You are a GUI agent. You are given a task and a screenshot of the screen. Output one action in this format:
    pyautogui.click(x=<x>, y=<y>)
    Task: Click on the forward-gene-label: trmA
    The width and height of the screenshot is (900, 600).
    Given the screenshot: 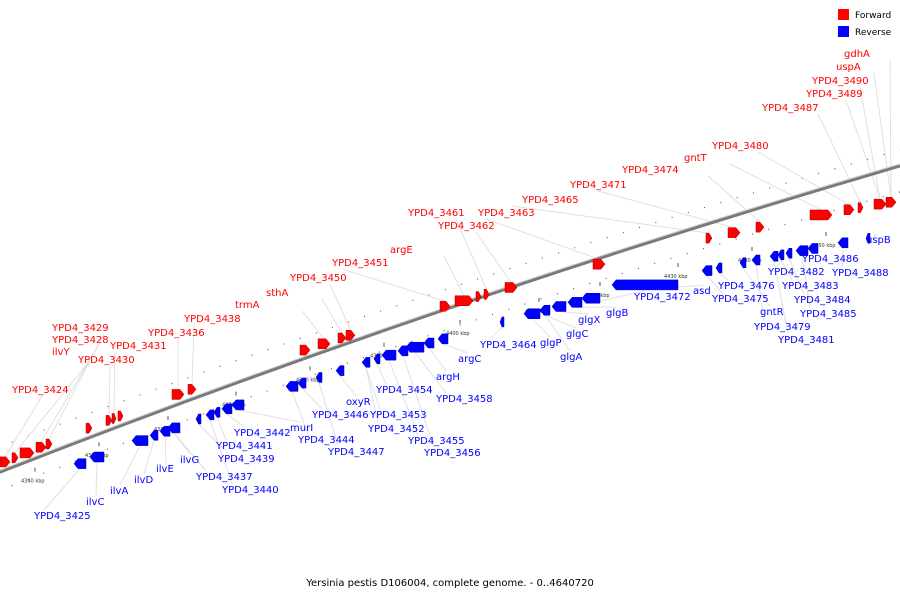 What is the action you would take?
    pyautogui.click(x=247, y=305)
    